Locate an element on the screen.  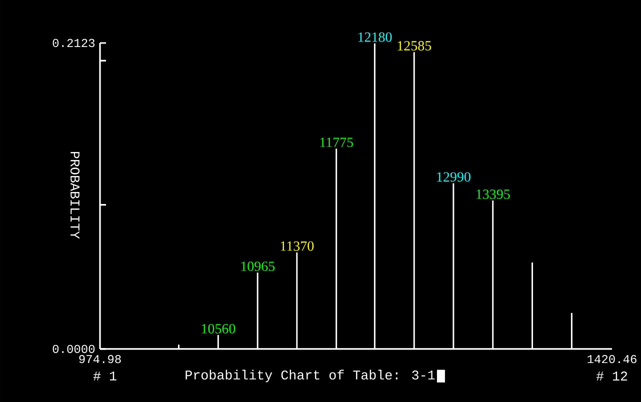
annotation: 12180 is located at coordinates (375, 37).